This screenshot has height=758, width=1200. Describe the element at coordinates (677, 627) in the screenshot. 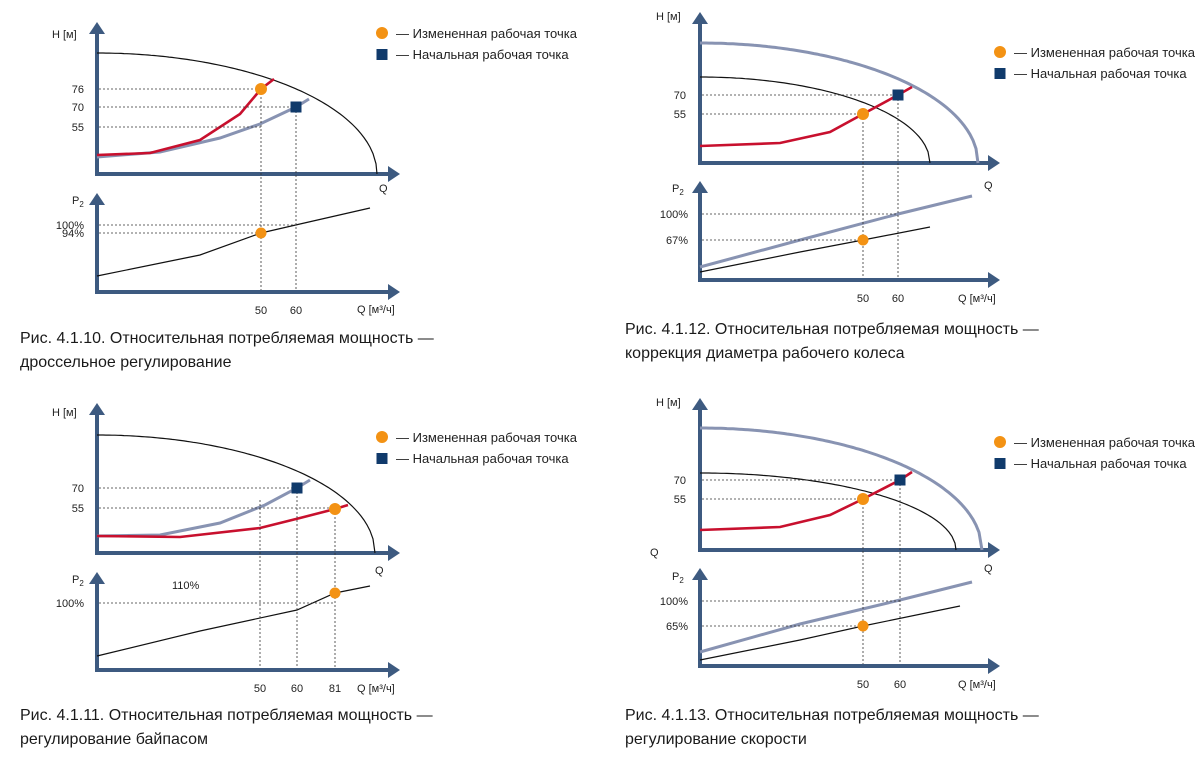

I see `power-tick-label: 65%` at that location.